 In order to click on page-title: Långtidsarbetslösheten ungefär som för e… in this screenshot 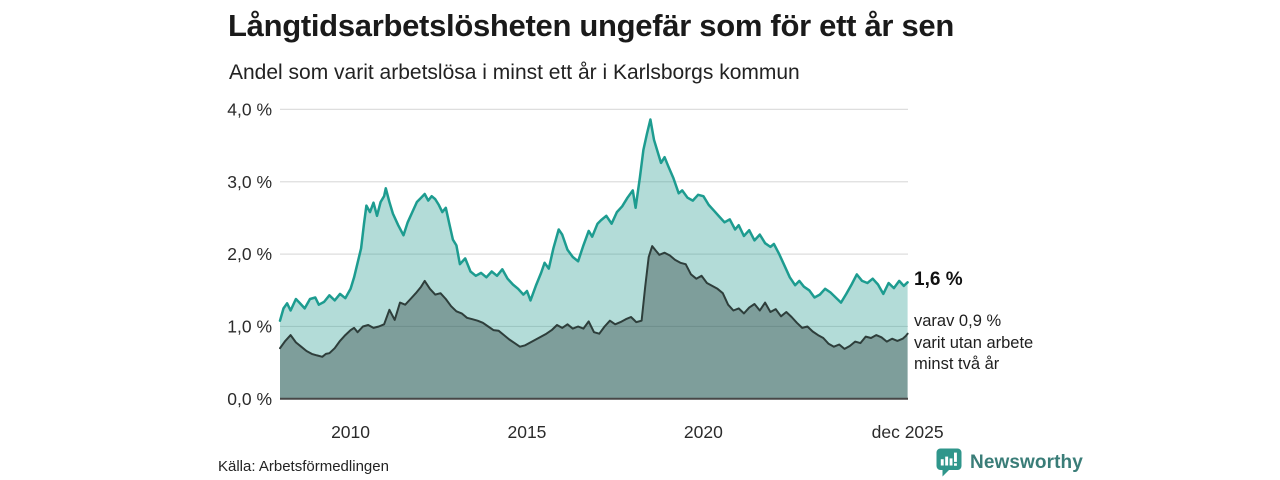, I will do `click(591, 25)`.